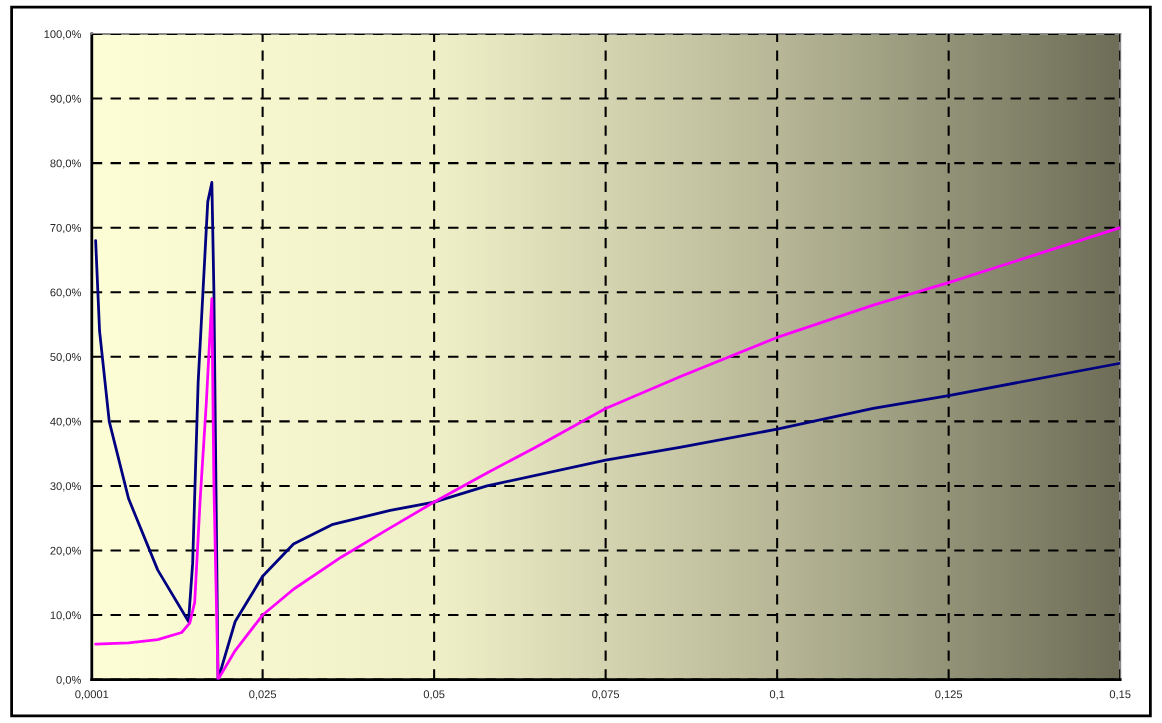  What do you see at coordinates (1120, 695) in the screenshot?
I see `x-tick-label: 0,15` at bounding box center [1120, 695].